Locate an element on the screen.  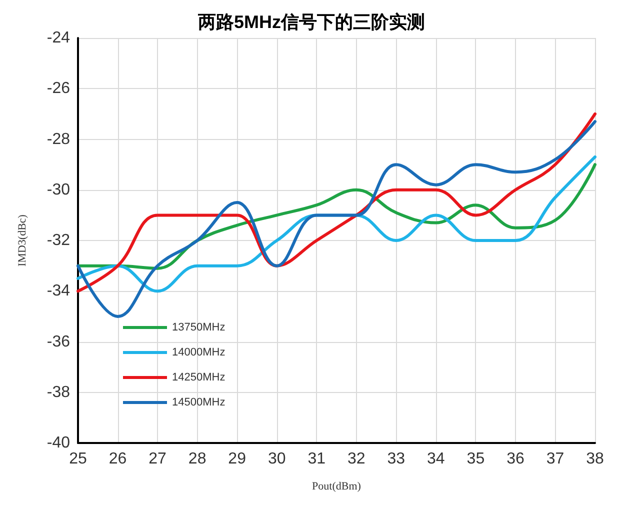
x-tick-label: 36 is located at coordinates (515, 459).